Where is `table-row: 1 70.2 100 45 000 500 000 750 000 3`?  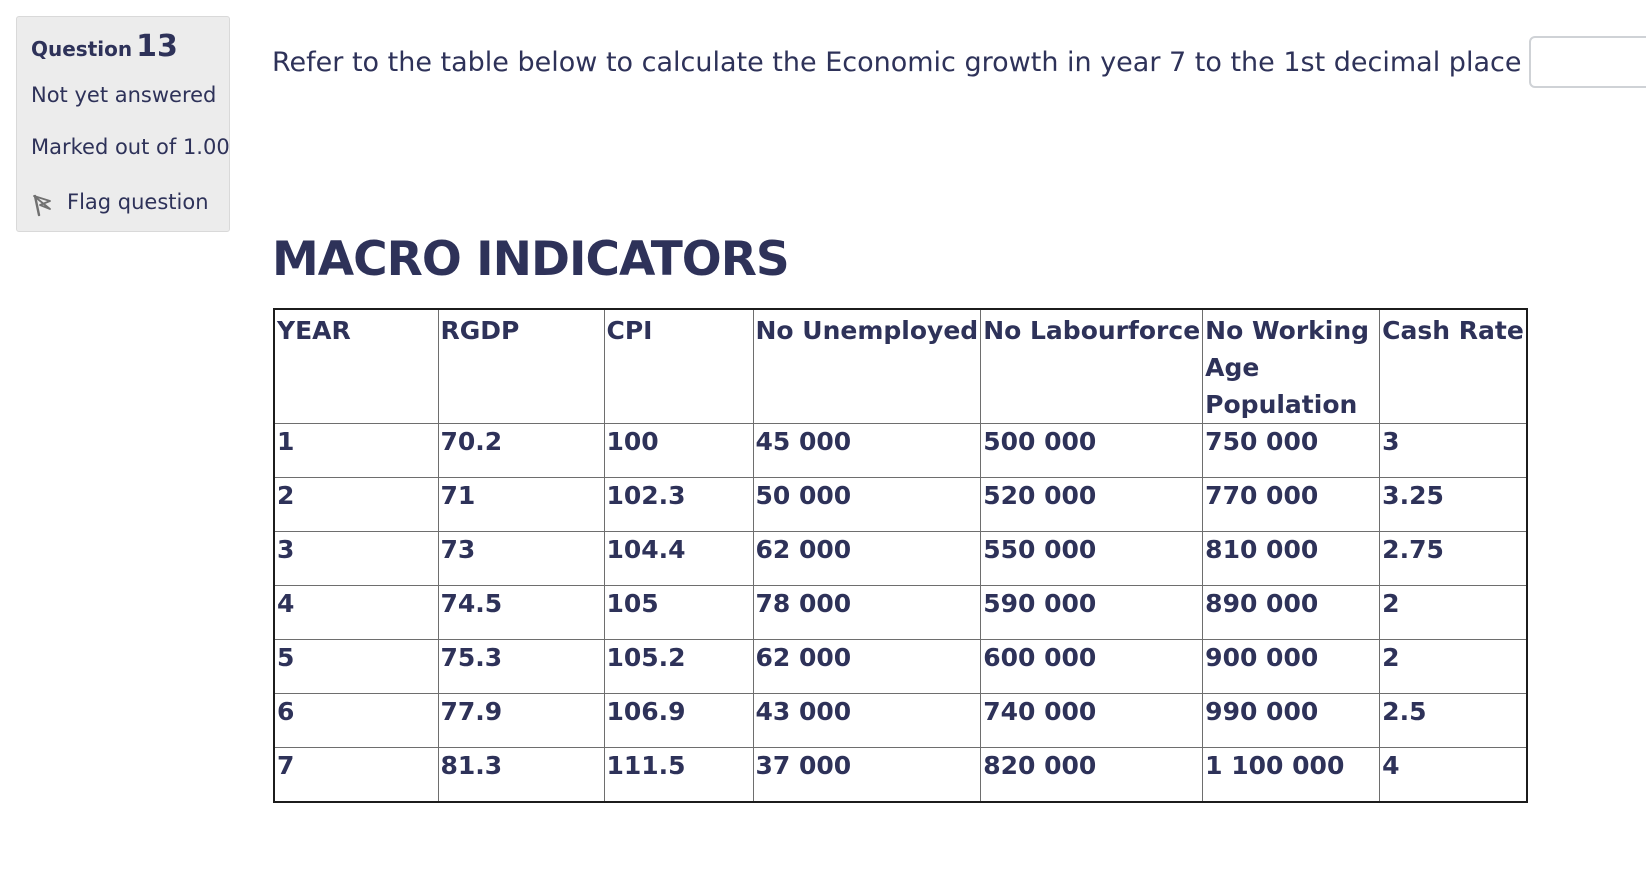
table-row: 1 70.2 100 45 000 500 000 750 000 3 is located at coordinates (900, 450).